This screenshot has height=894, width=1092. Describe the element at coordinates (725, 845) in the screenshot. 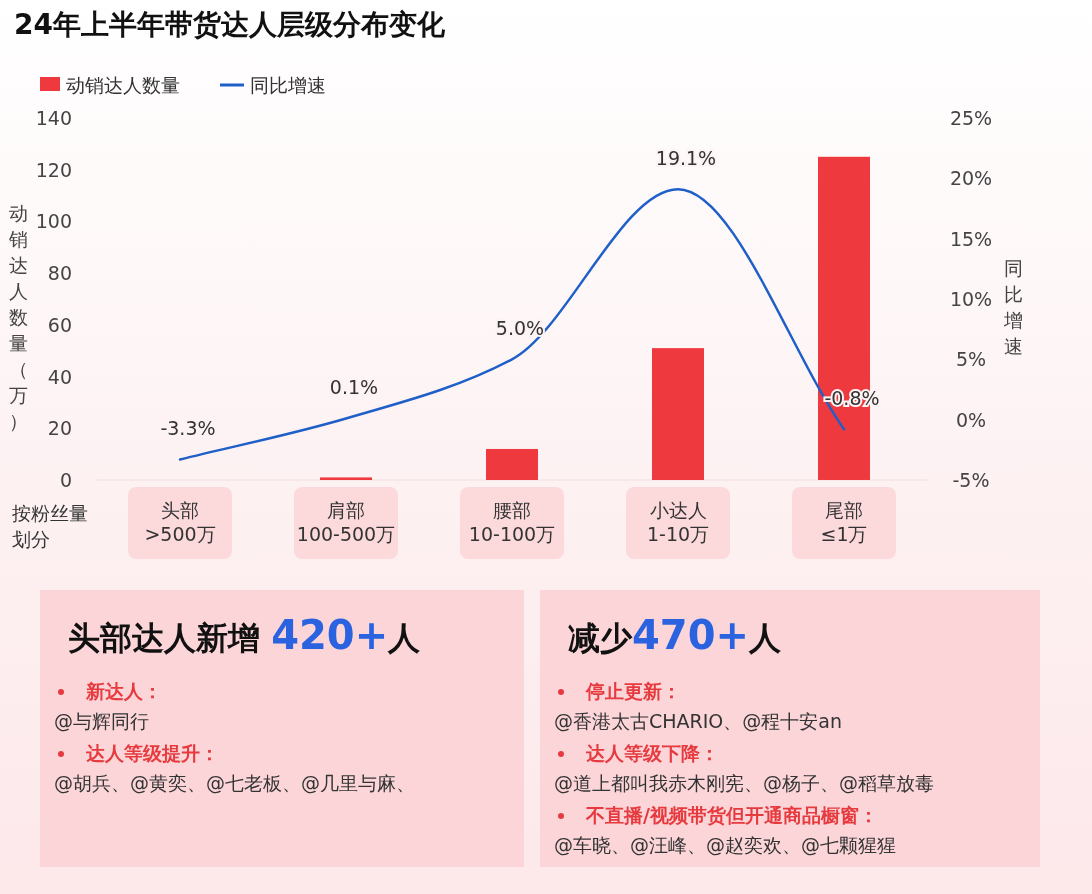

I see `text: @车晓、@汪峰、@赵奕欢、@七颗猩猩` at that location.